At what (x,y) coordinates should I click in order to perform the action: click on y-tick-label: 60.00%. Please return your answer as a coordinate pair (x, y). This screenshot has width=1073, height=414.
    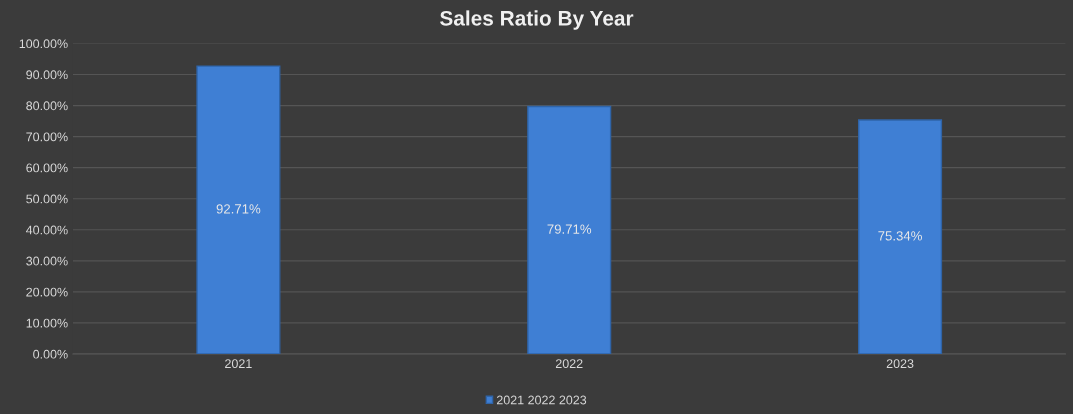
    Looking at the image, I should click on (47, 168).